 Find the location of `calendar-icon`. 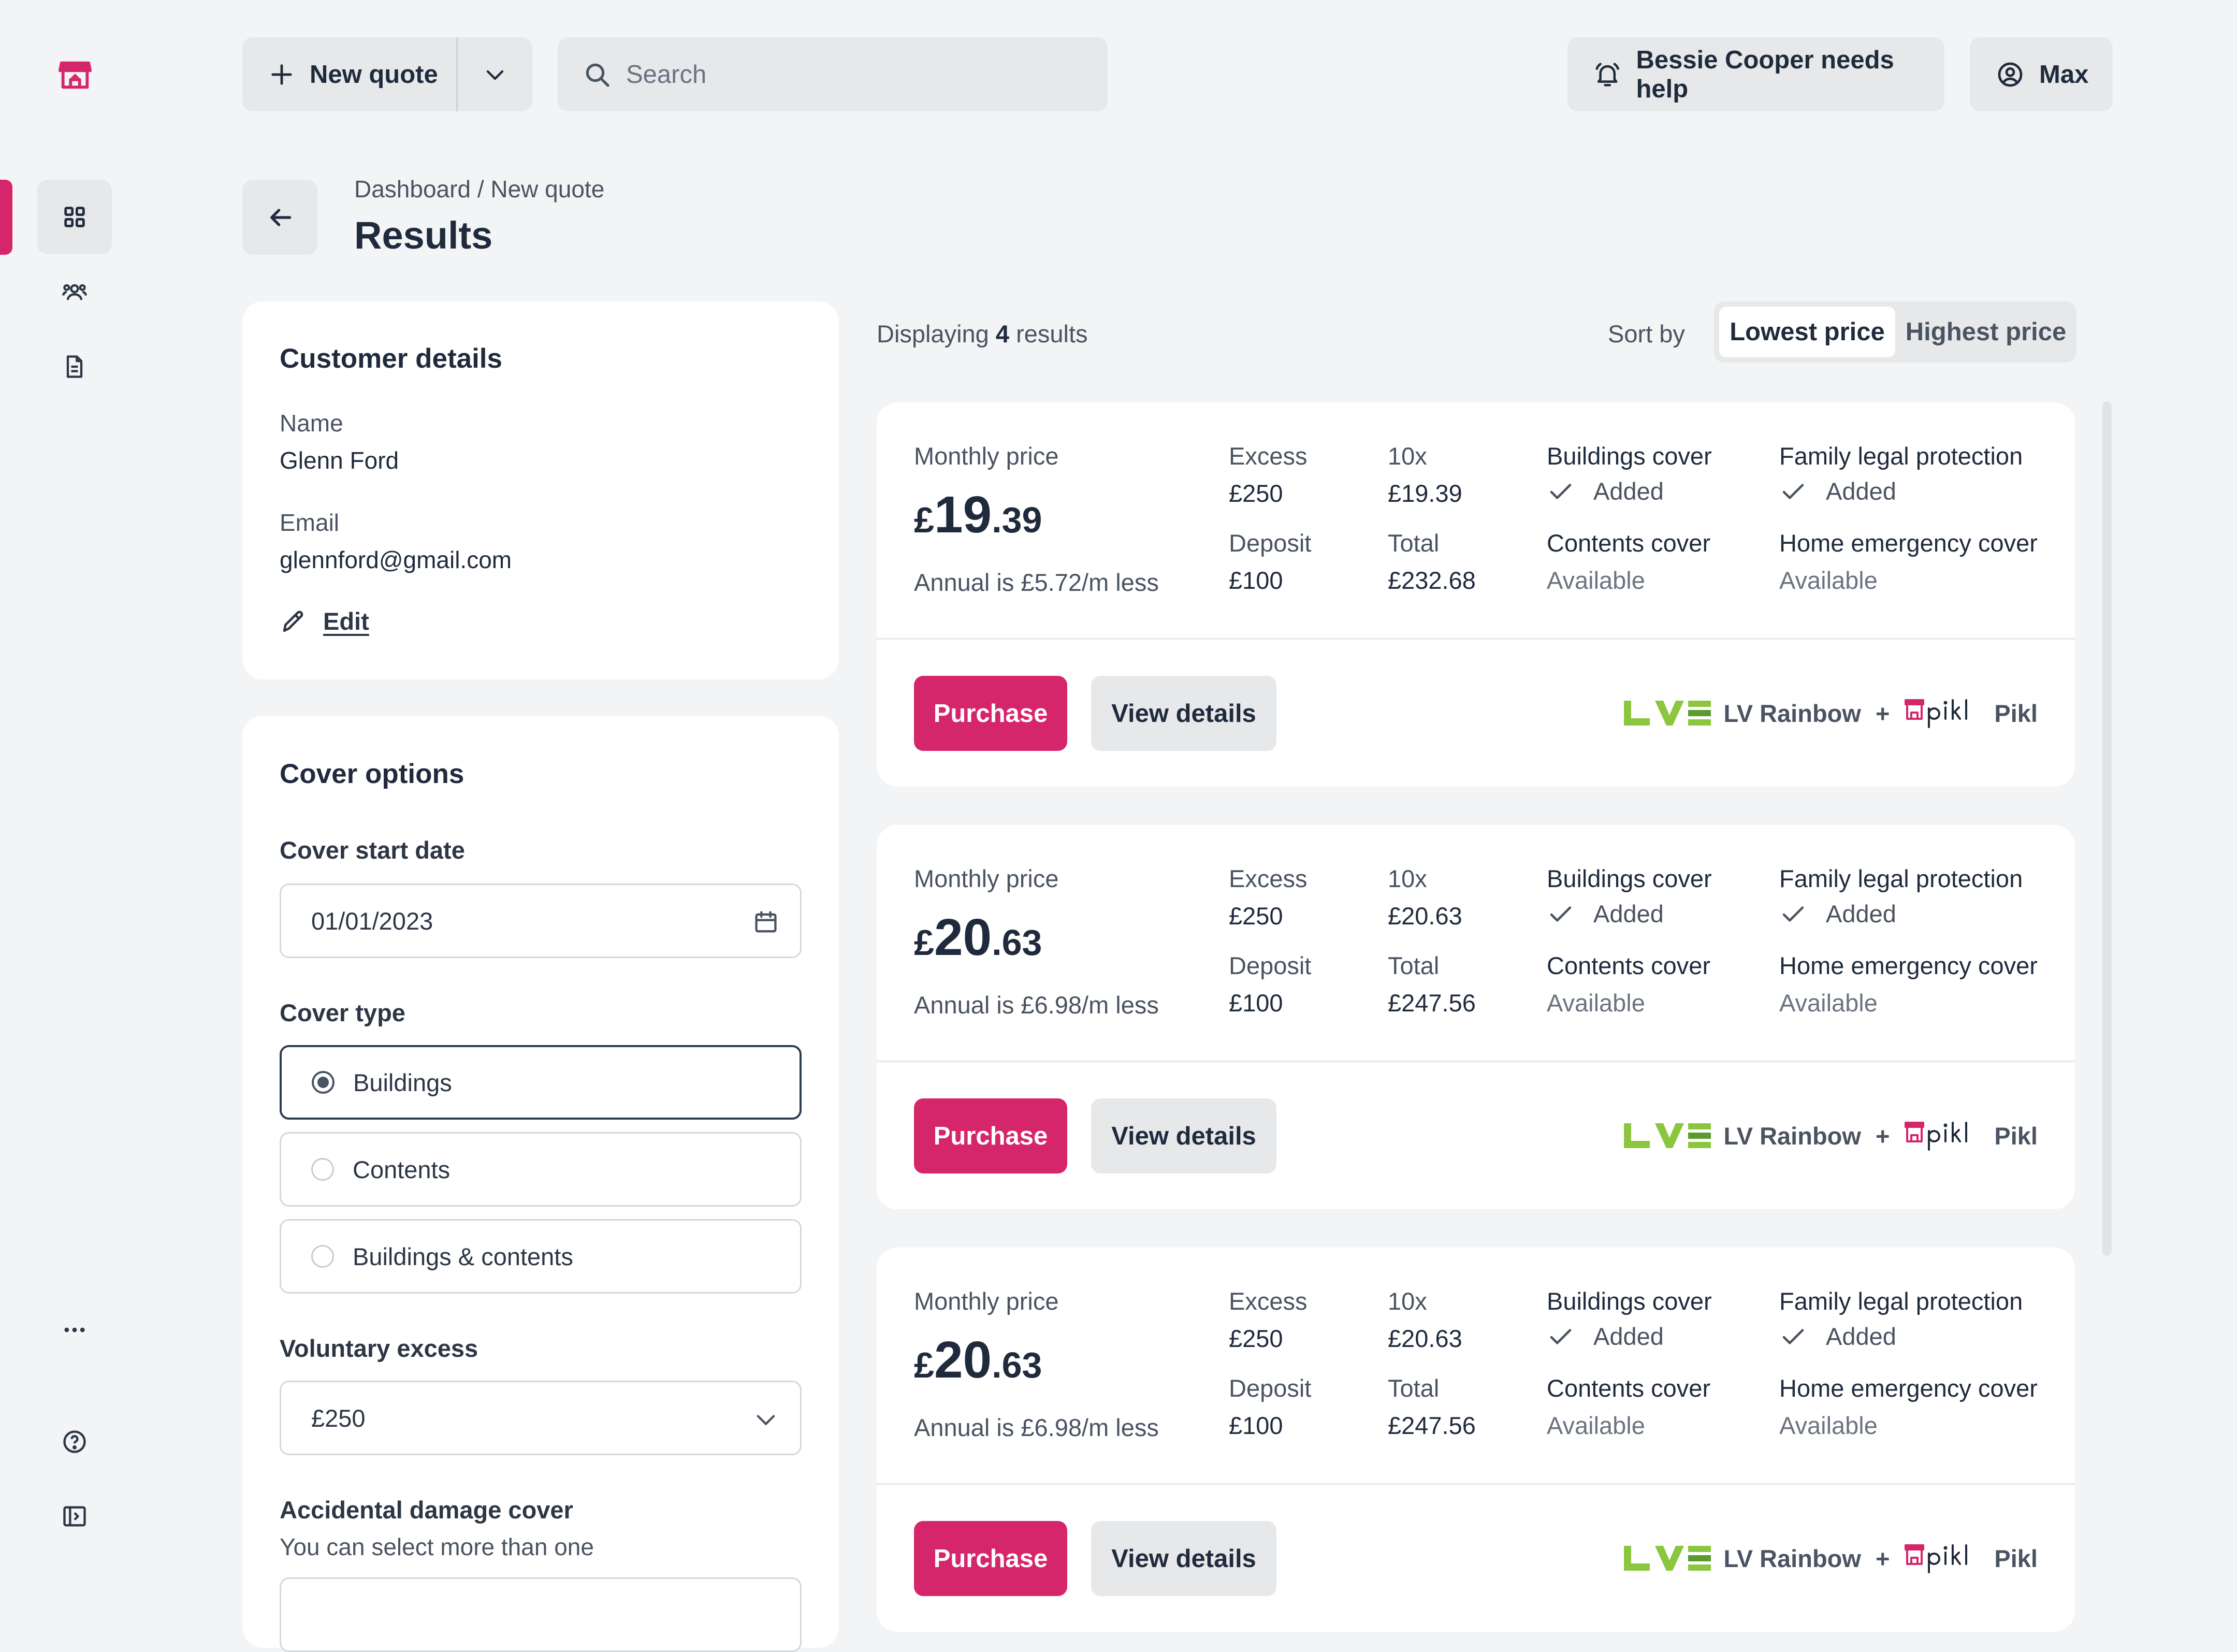

calendar-icon is located at coordinates (765, 922).